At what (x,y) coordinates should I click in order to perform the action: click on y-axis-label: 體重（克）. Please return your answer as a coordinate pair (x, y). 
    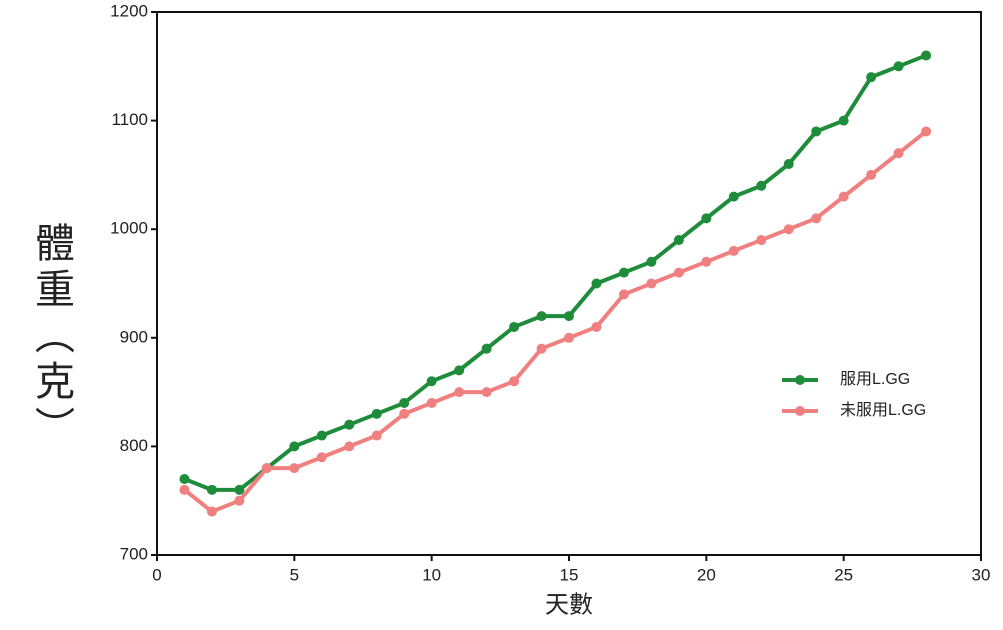
    Looking at the image, I should click on (51, 337).